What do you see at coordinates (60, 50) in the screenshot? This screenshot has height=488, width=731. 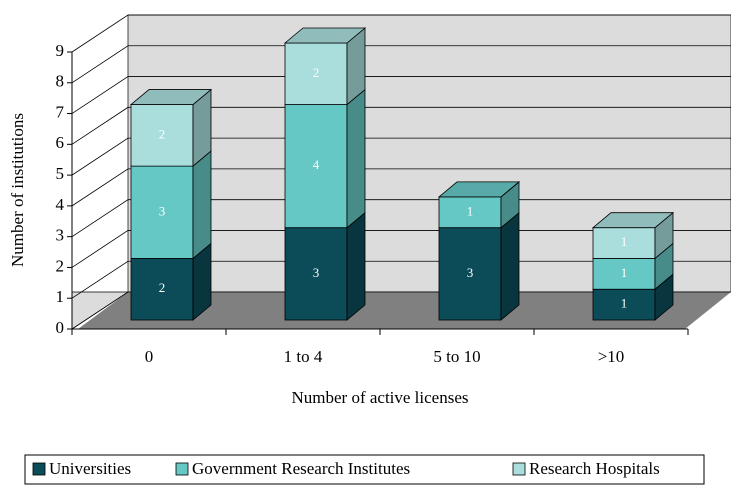 I see `y-tick-label: 9` at bounding box center [60, 50].